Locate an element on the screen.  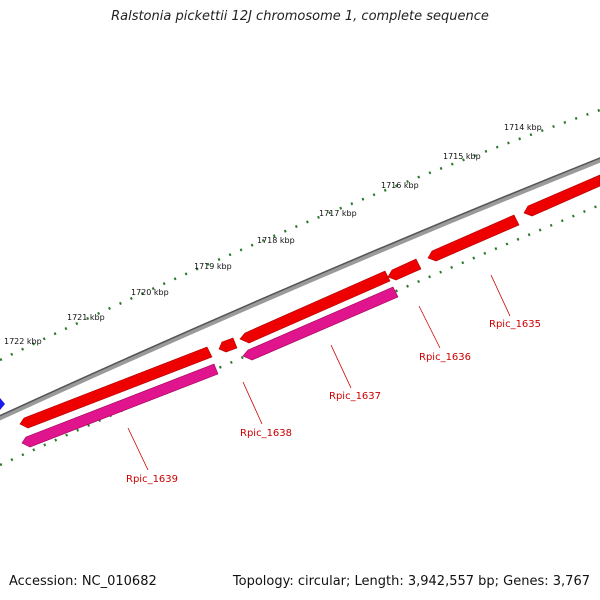
scale-label: 1718 kbp is located at coordinates (276, 240).